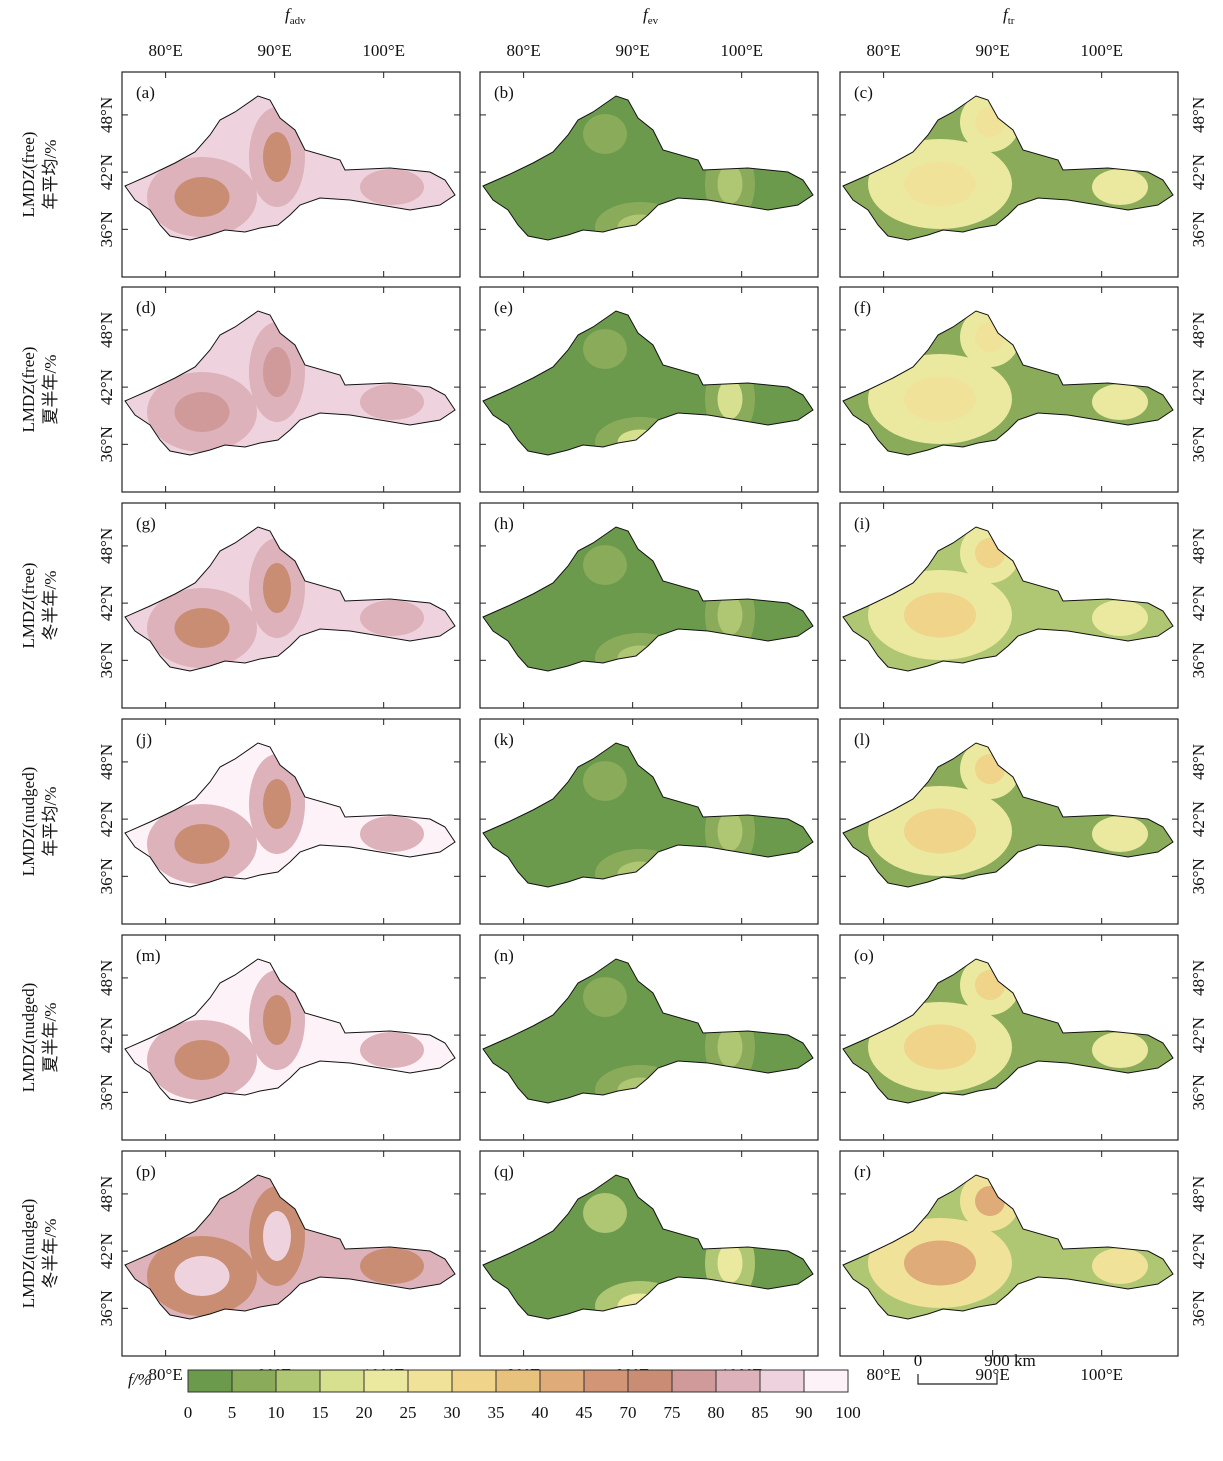 The image size is (1223, 1461). Describe the element at coordinates (50, 1038) in the screenshot. I see `row-period: 夏半年/%` at that location.